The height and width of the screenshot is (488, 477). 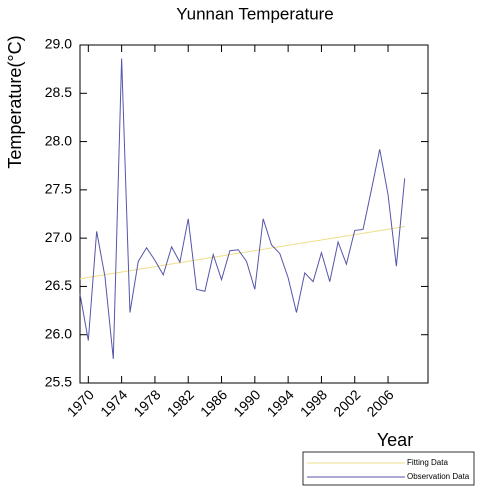 I want to click on x-tick-label: 2002, so click(x=346, y=402).